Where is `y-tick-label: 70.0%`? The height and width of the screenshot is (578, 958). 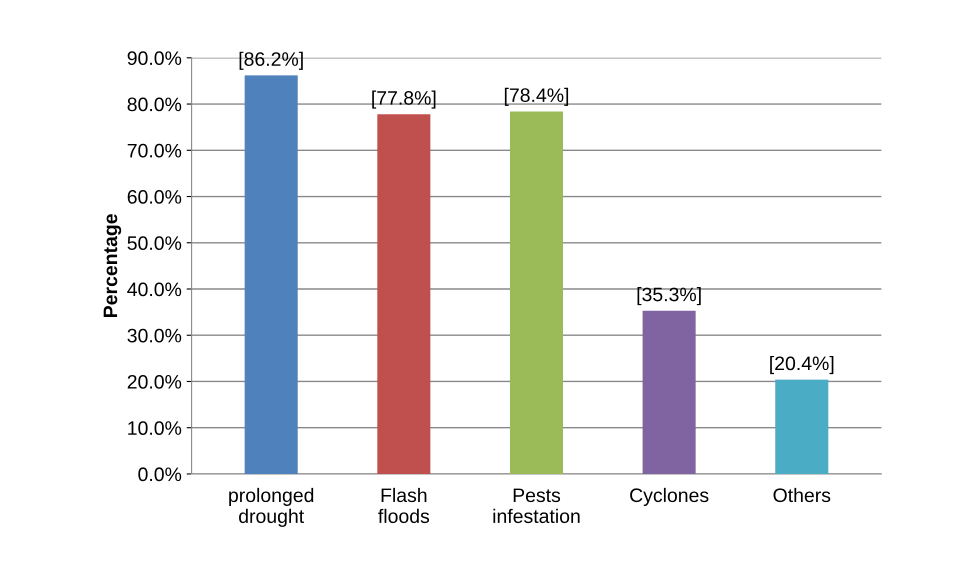 y-tick-label: 70.0% is located at coordinates (155, 151).